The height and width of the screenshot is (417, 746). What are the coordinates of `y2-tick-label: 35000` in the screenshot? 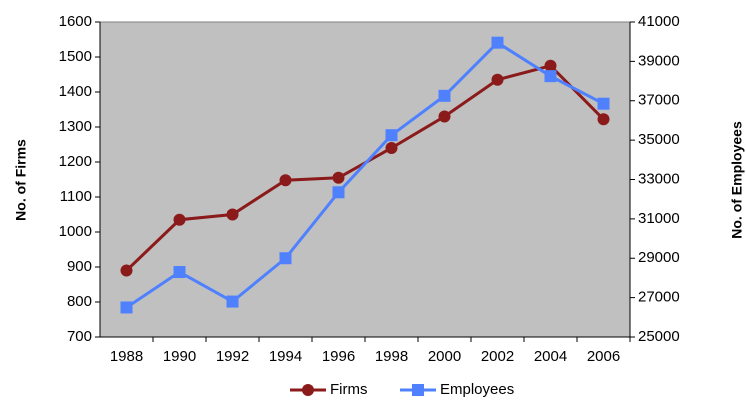 It's located at (659, 139).